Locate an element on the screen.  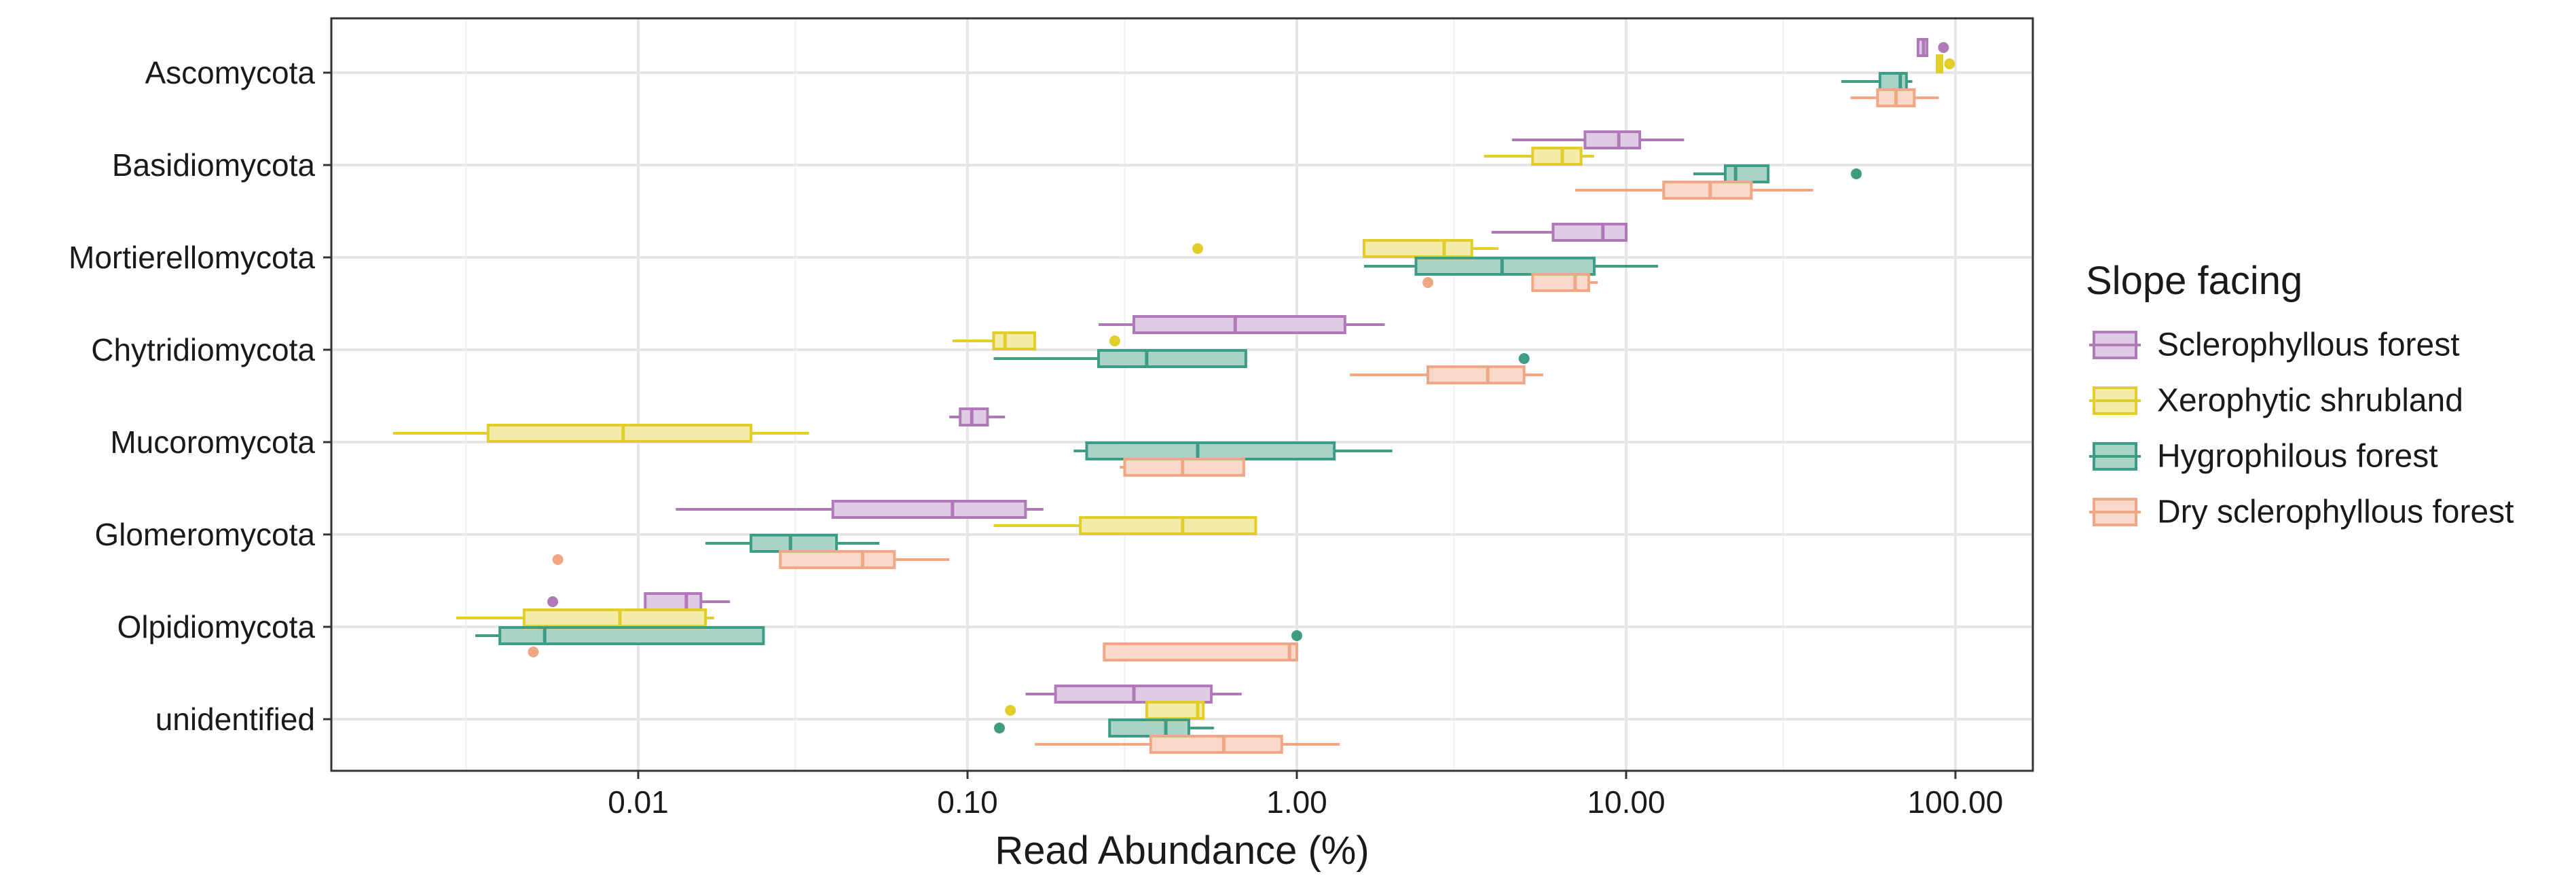
x-tick-label: 100.00 is located at coordinates (1956, 802).